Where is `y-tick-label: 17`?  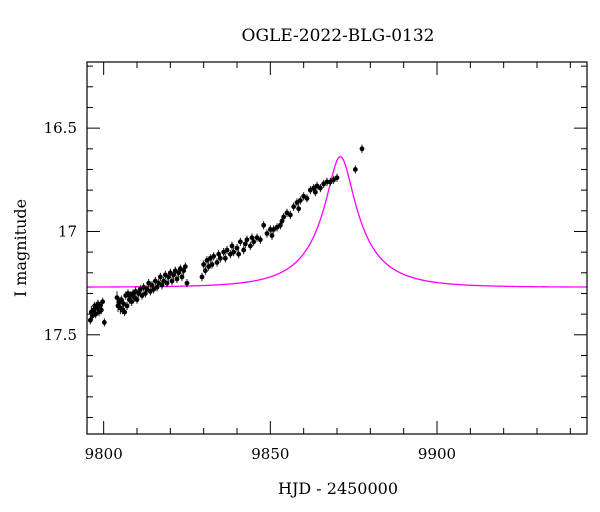
y-tick-label: 17 is located at coordinates (67, 231).